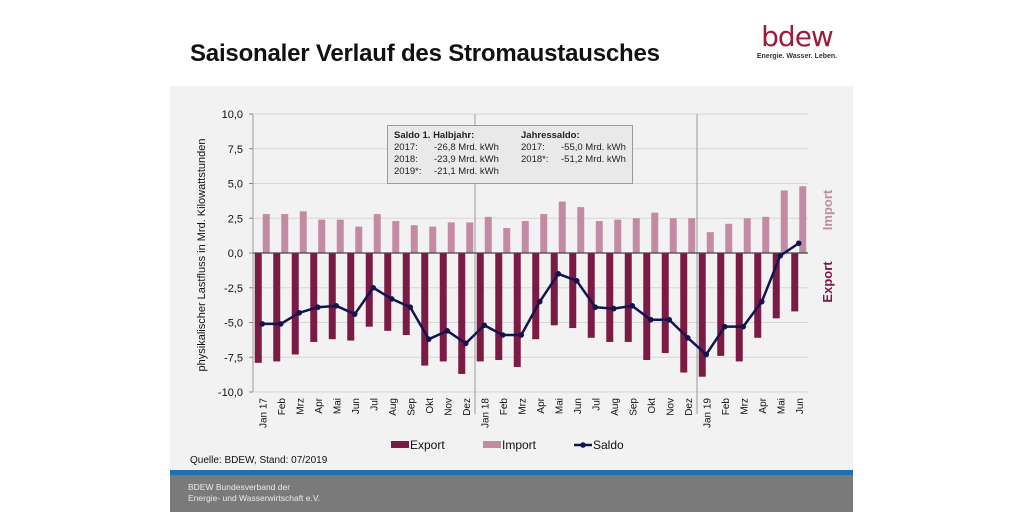 The height and width of the screenshot is (512, 1024). What do you see at coordinates (550, 135) in the screenshot?
I see `info-heading-jahressaldo: Jahressaldo:` at bounding box center [550, 135].